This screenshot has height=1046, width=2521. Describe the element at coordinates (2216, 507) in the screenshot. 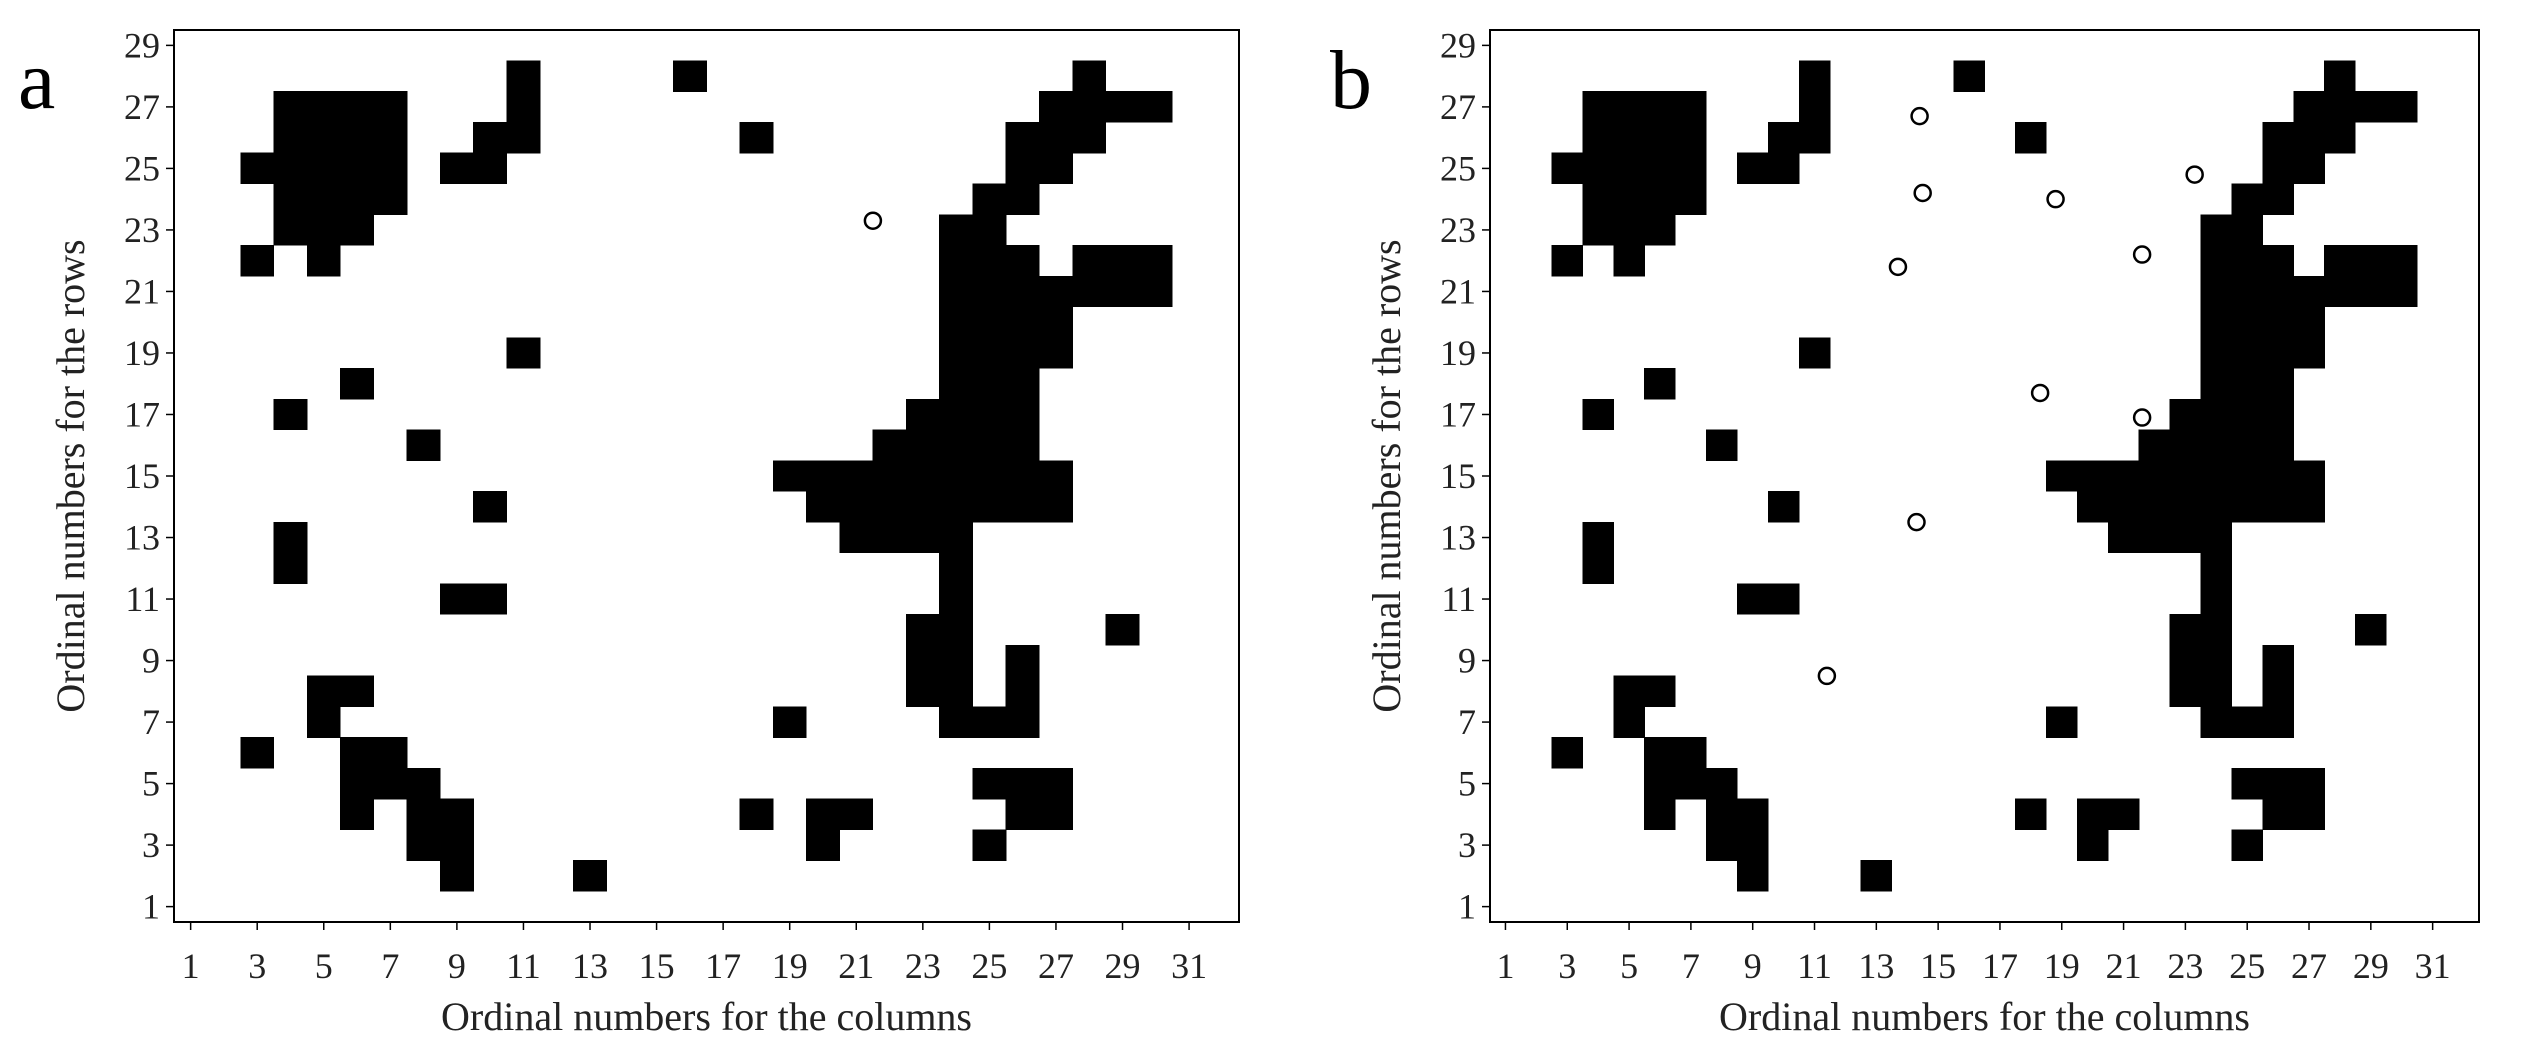

I see `cell-r14-c24` at that location.